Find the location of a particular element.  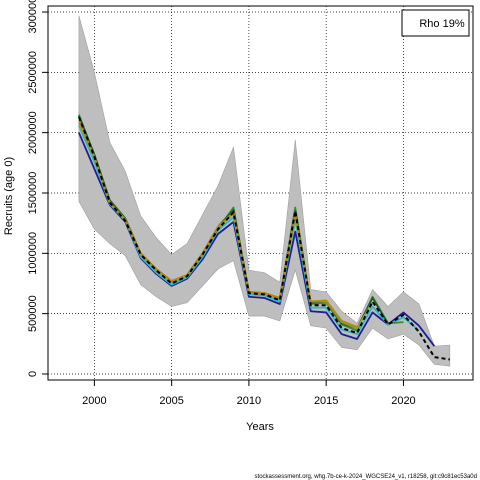

legend-box is located at coordinates (435, 23).